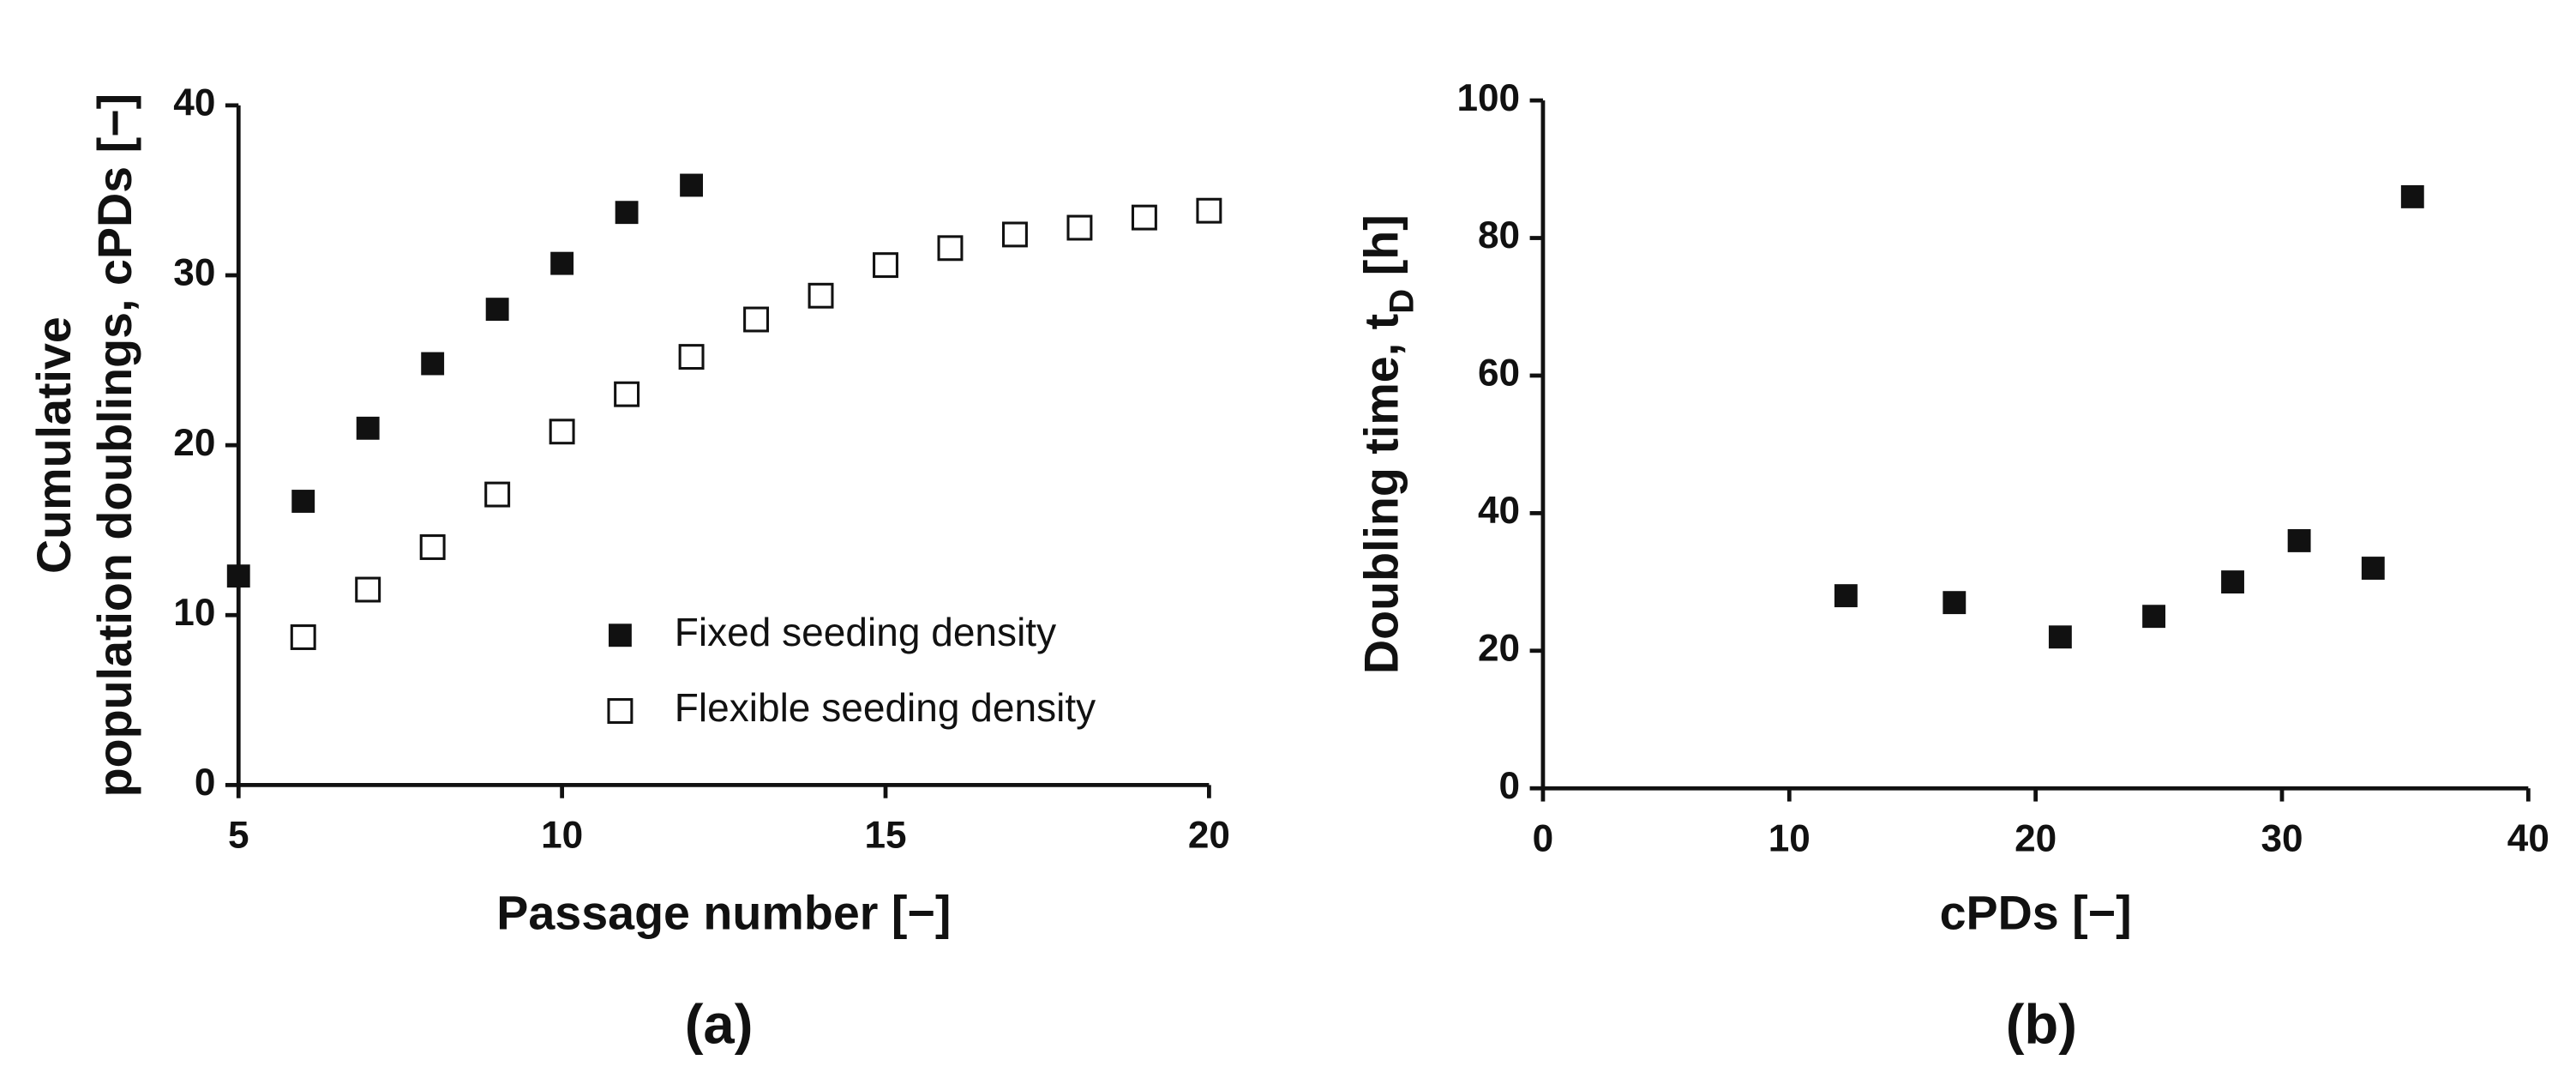 This screenshot has height=1078, width=2576. Describe the element at coordinates (719, 1024) in the screenshot. I see `caption: (a)` at that location.